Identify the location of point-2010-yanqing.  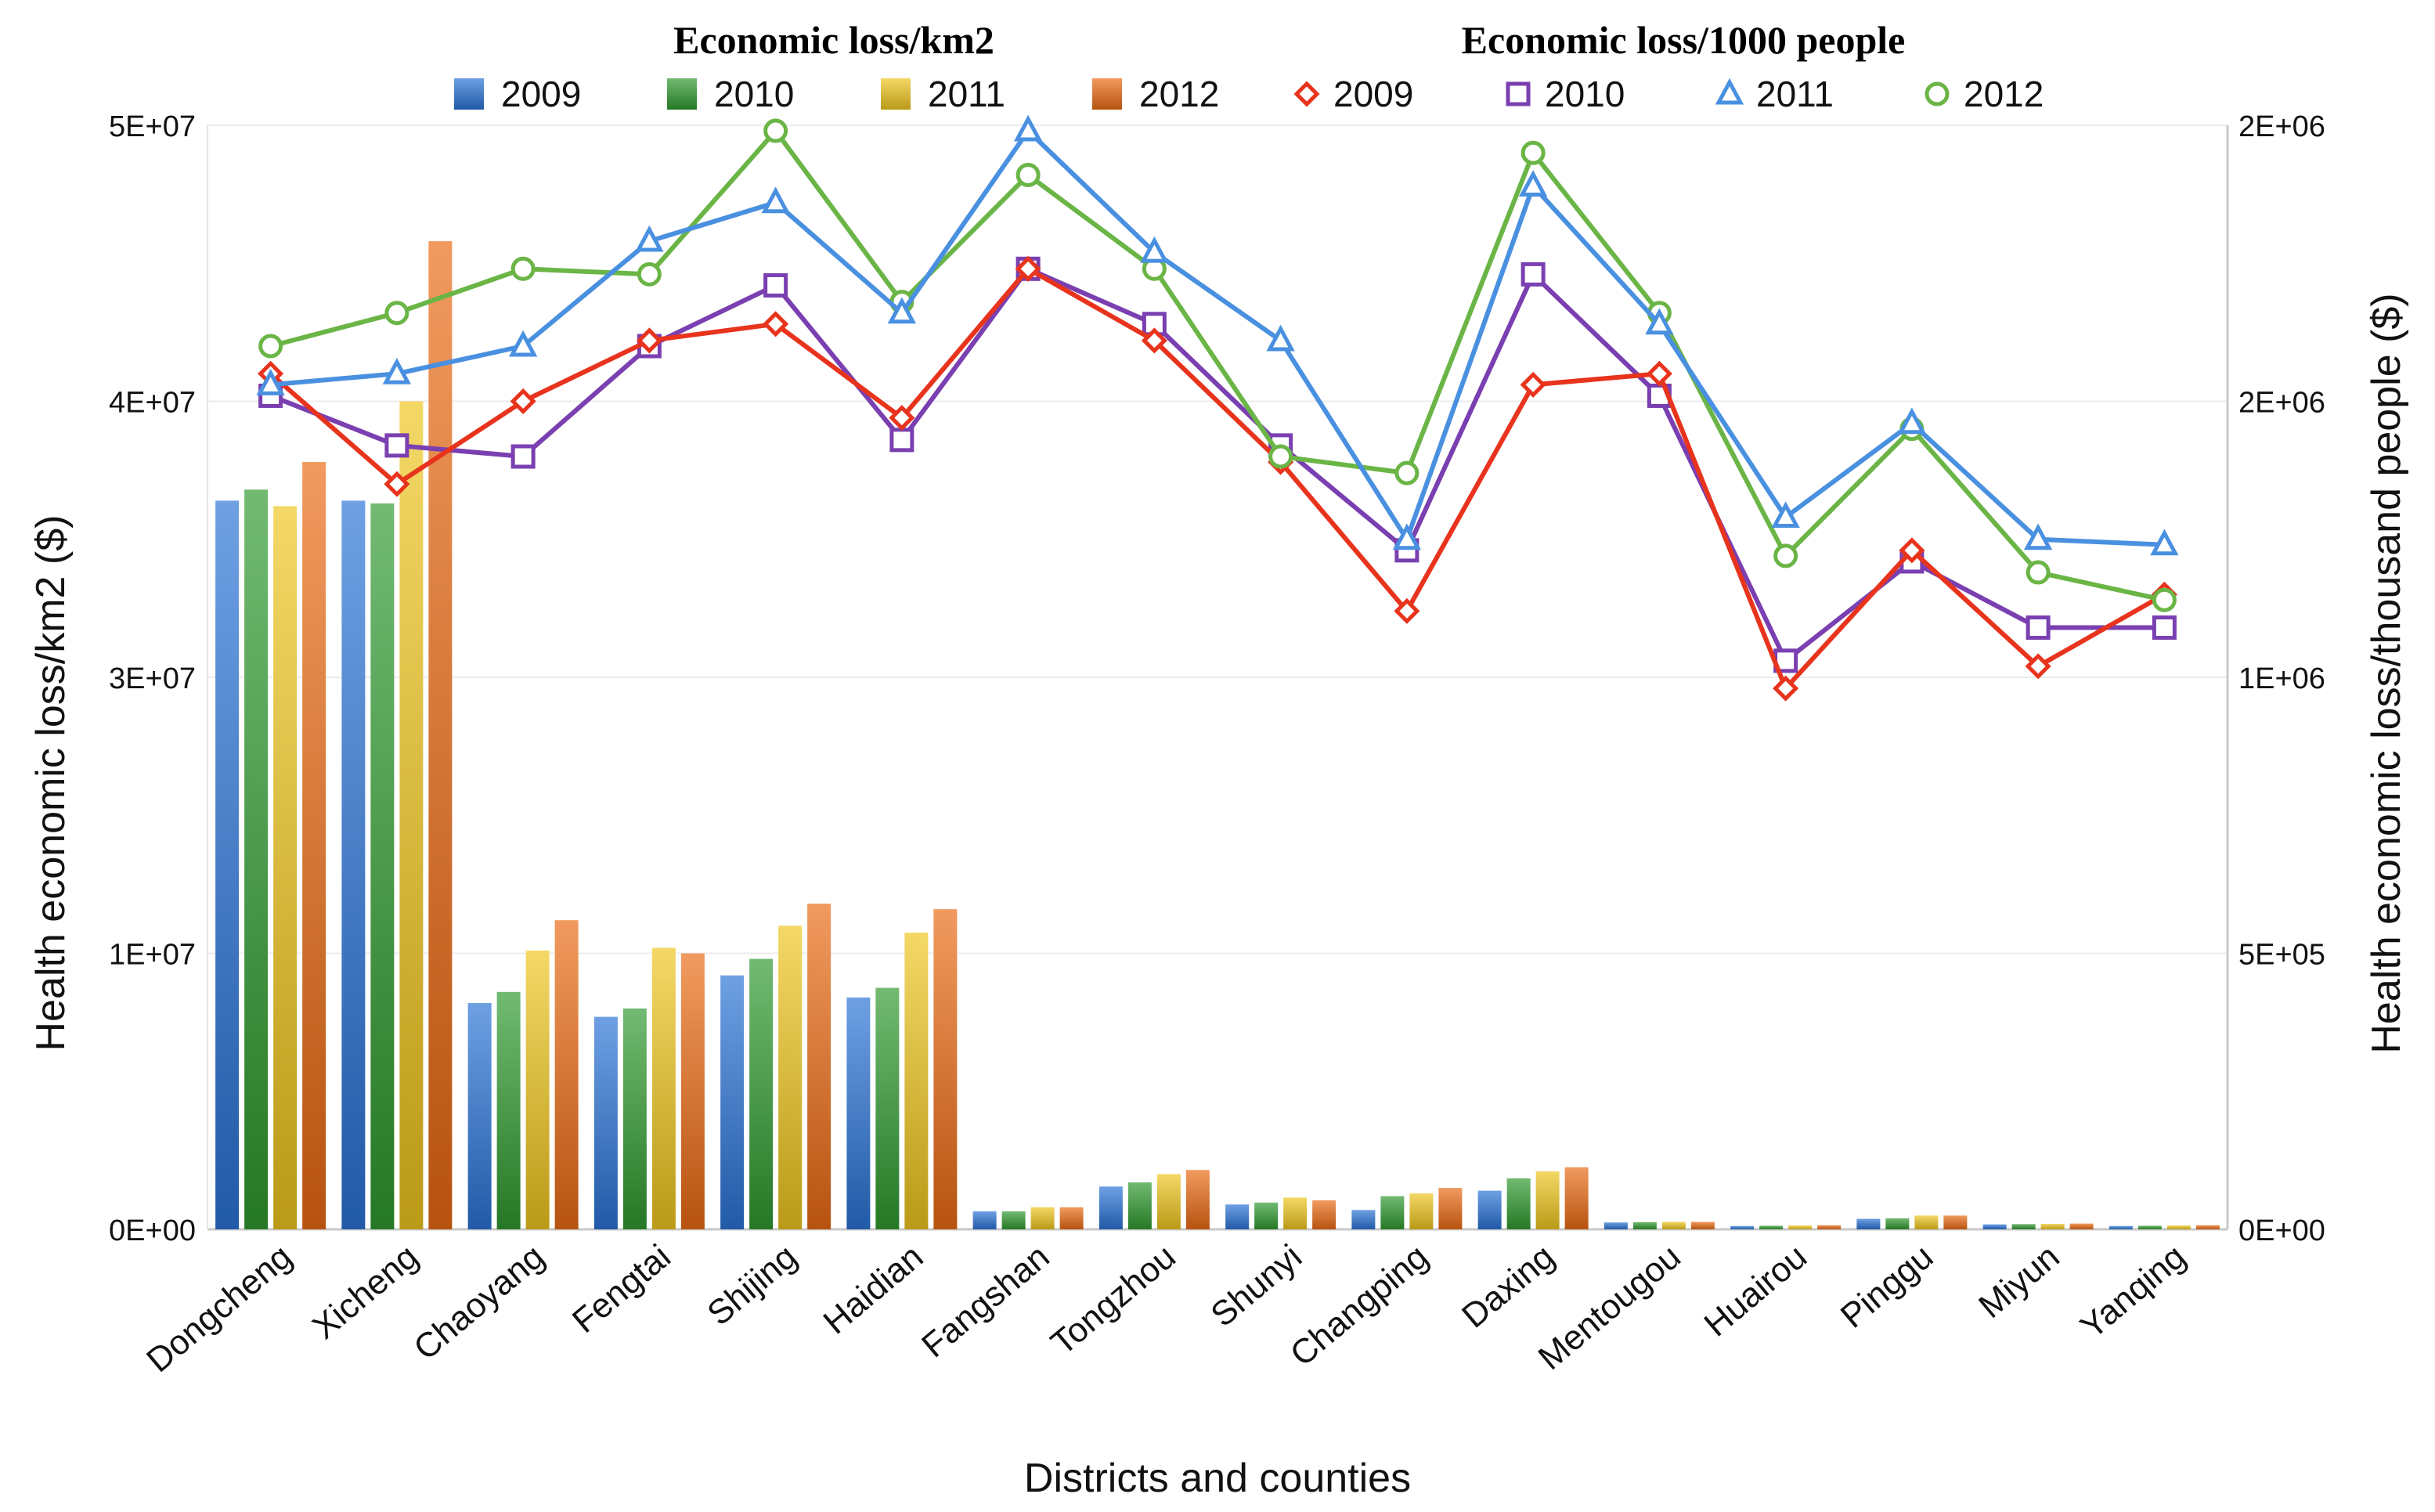
(2164, 628).